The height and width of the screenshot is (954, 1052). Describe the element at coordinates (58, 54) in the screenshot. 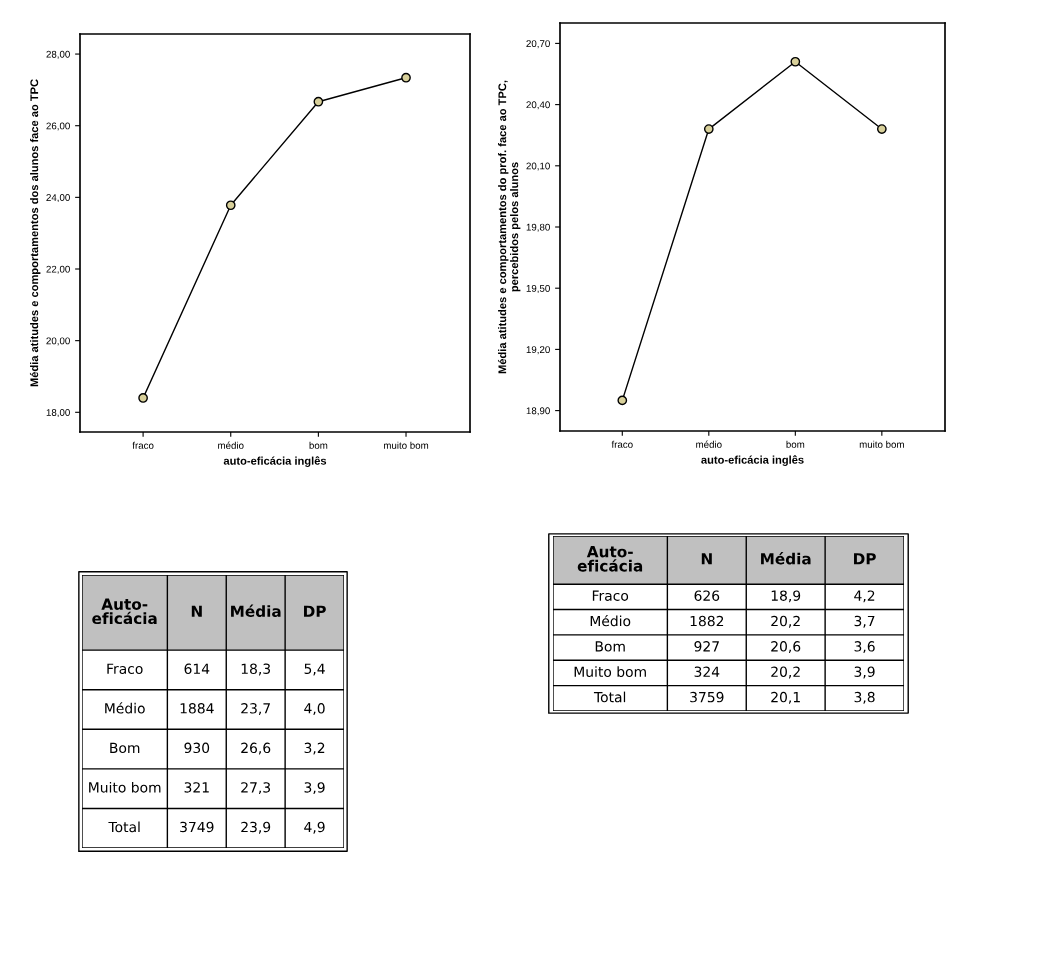

I see `y-tick-label: 28,00` at that location.